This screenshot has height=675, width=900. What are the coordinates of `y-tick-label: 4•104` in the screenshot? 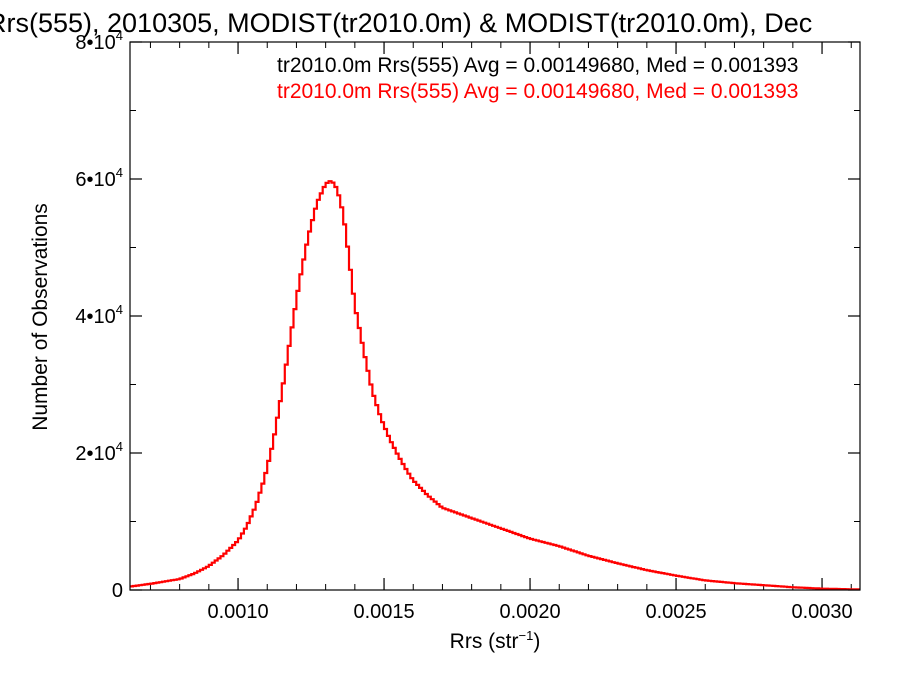 It's located at (99, 315).